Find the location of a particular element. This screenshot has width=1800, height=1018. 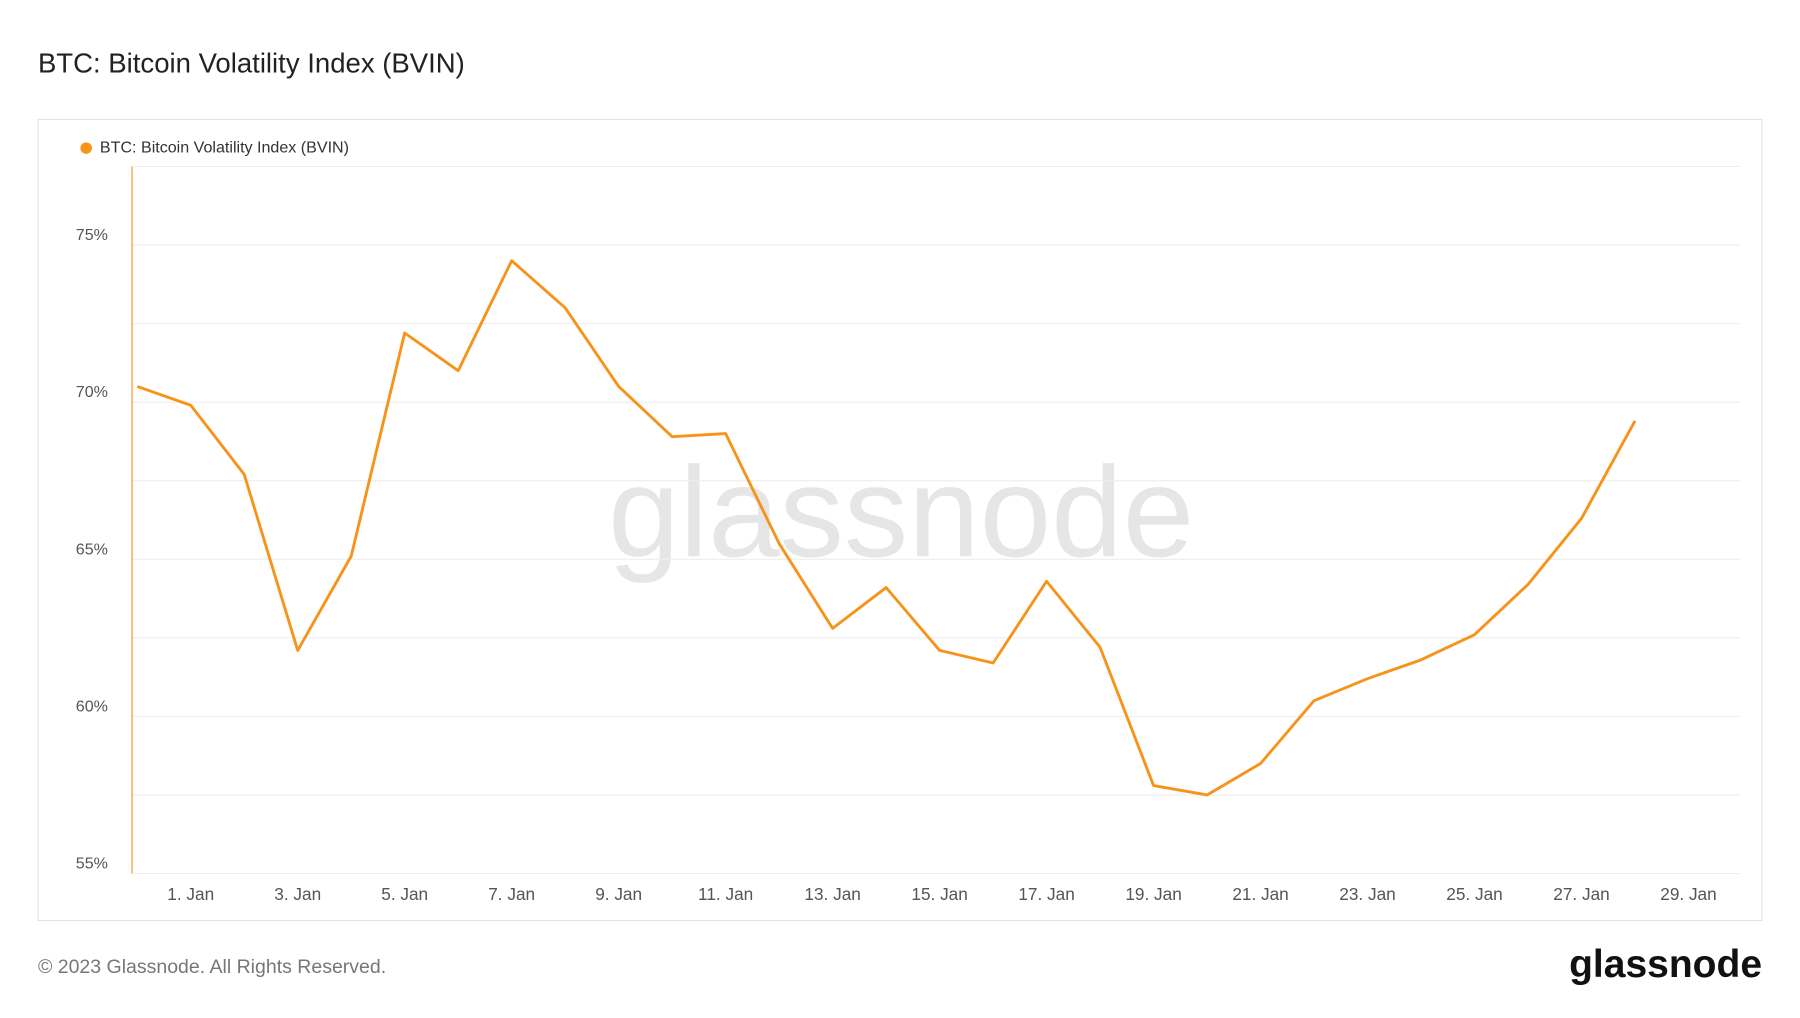

y-tick-label: 70% is located at coordinates (92, 392).